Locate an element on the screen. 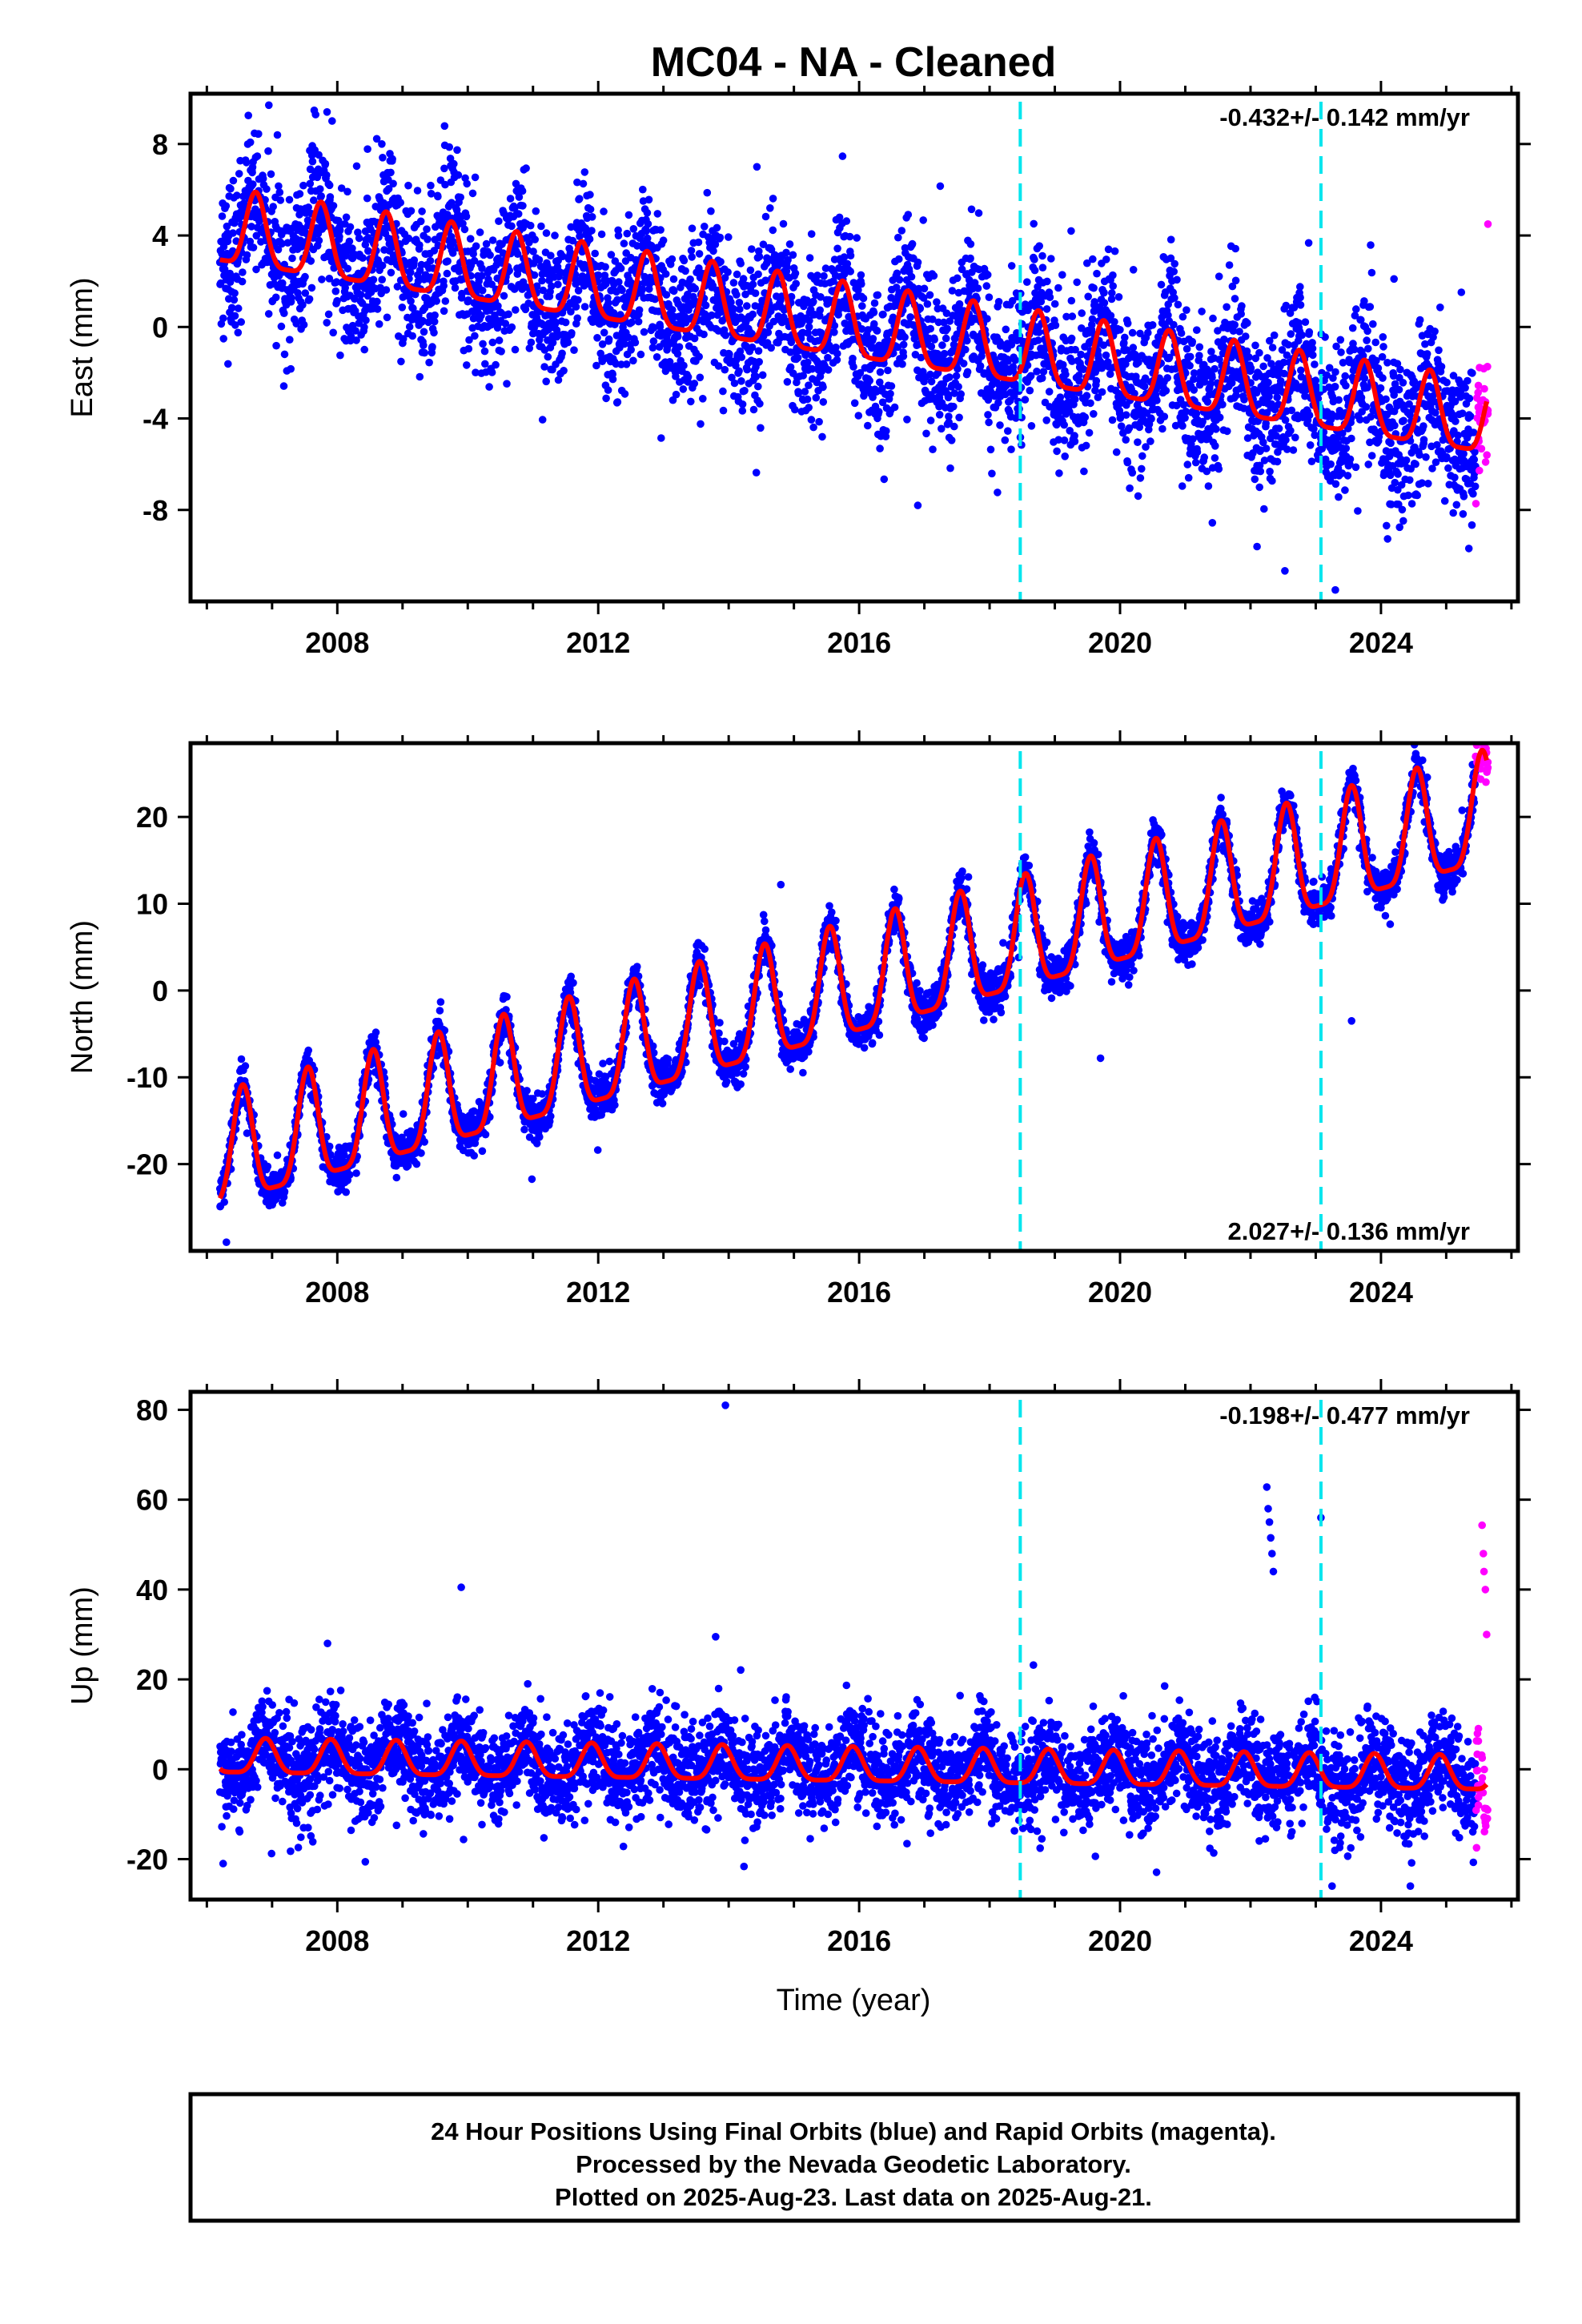 The image size is (1582, 2324). east-x-tick-label: 2008 is located at coordinates (337, 642).